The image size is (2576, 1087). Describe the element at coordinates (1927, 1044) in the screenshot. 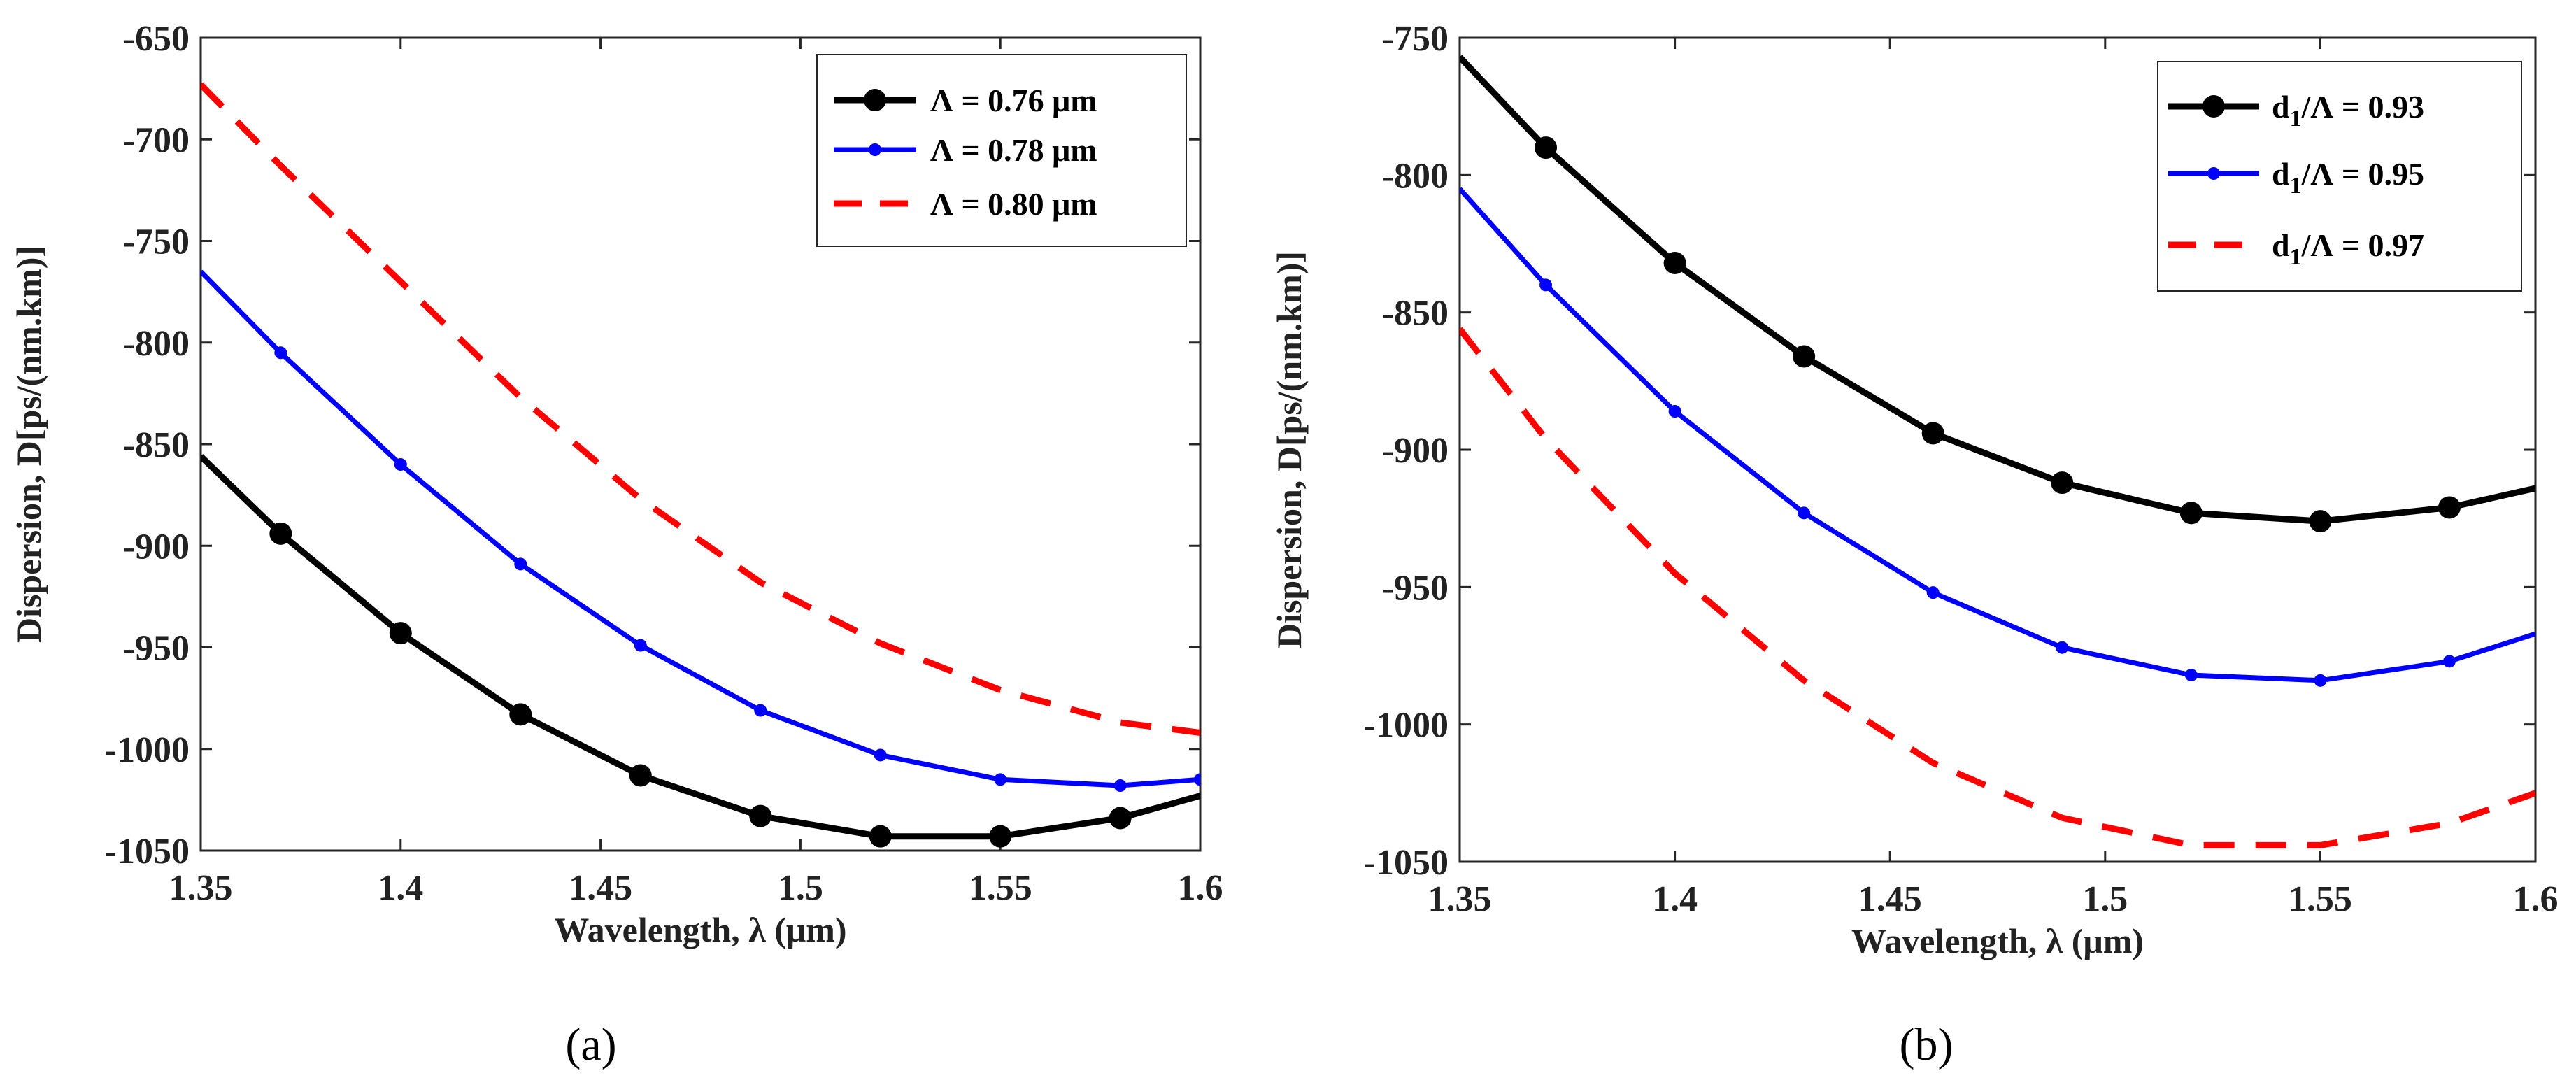

I see `panel-label: (b)` at that location.